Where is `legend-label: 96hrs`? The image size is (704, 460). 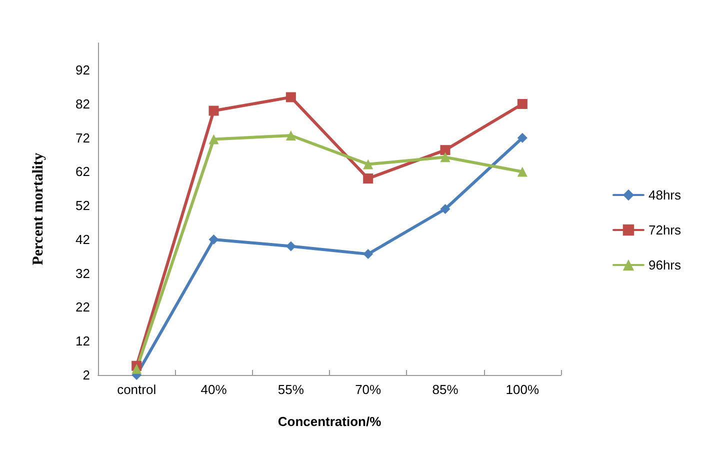
legend-label: 96hrs is located at coordinates (665, 265).